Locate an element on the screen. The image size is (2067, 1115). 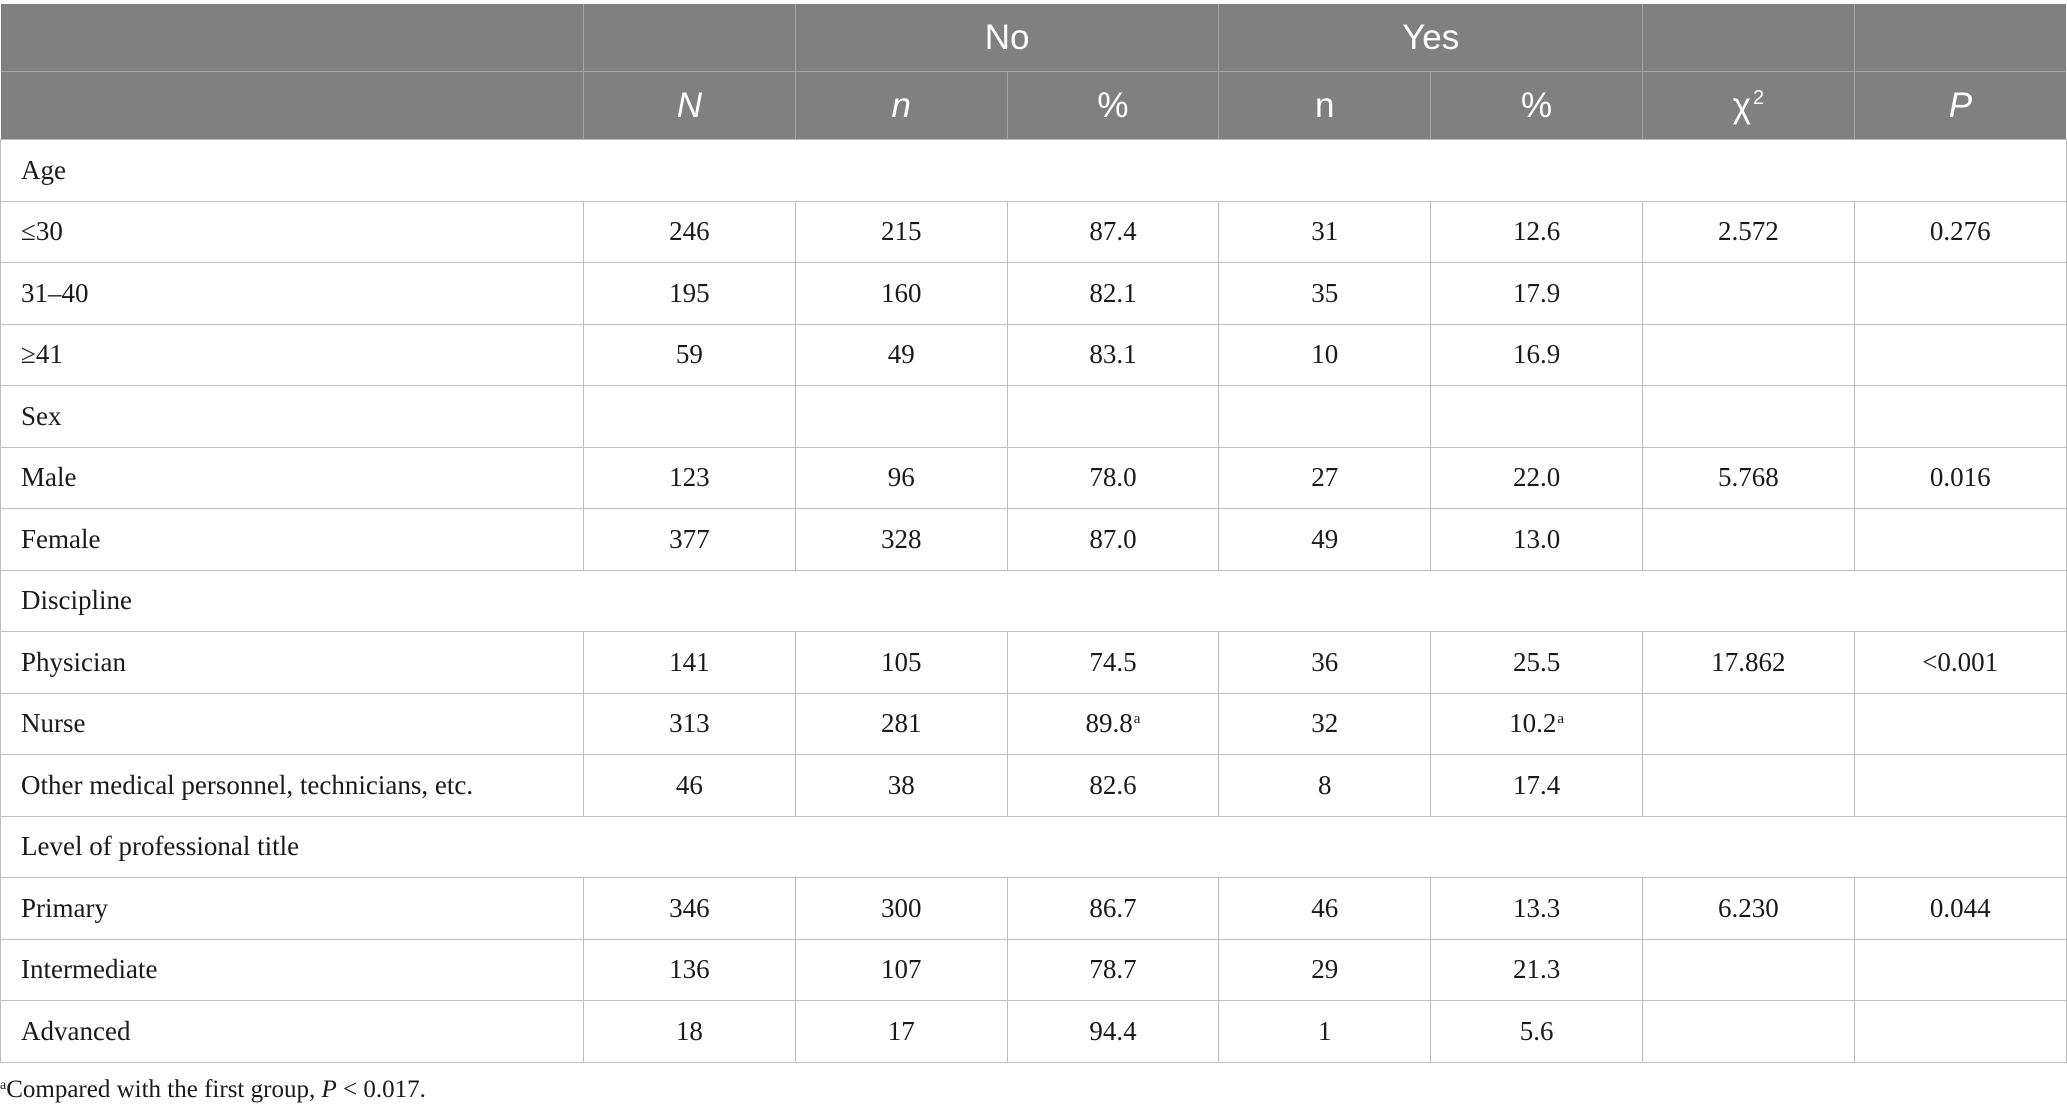
table-cell: 27 is located at coordinates (1325, 477).